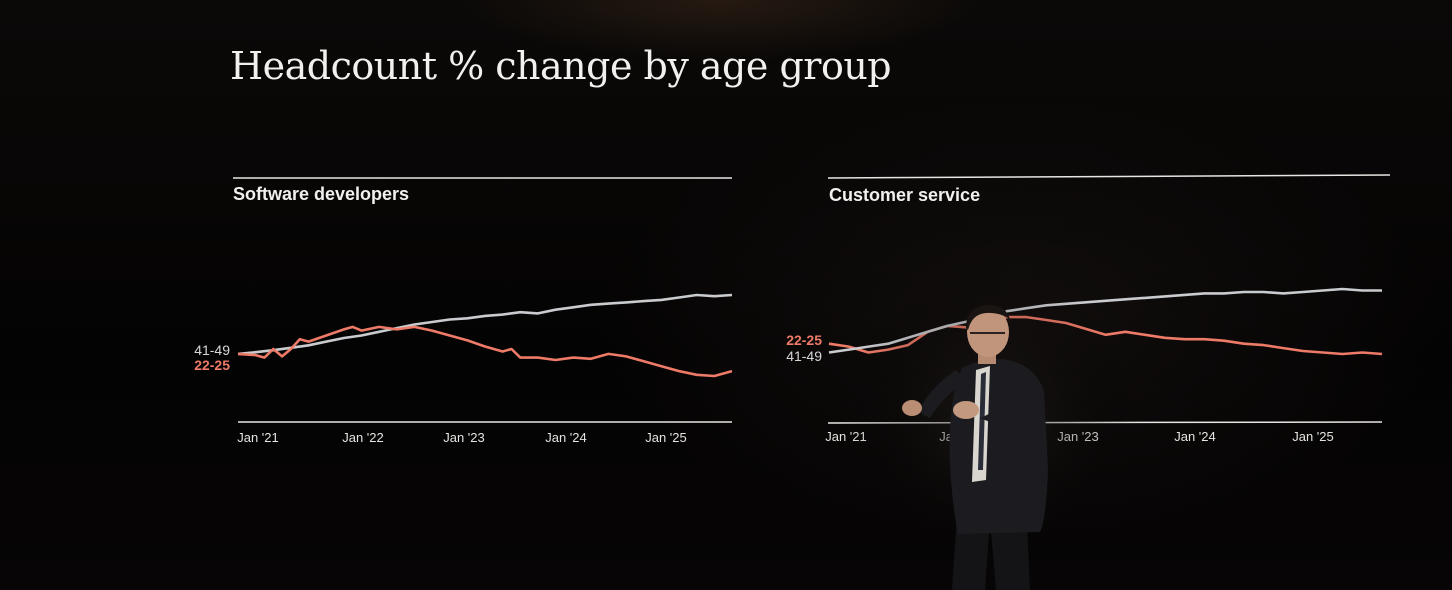  I want to click on presenter-right-hand, so click(966, 410).